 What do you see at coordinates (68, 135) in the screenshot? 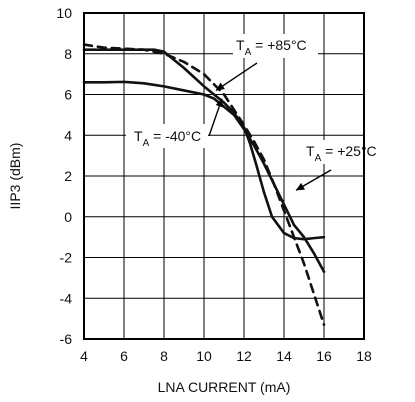
I see `y-tick-label-5: 4` at bounding box center [68, 135].